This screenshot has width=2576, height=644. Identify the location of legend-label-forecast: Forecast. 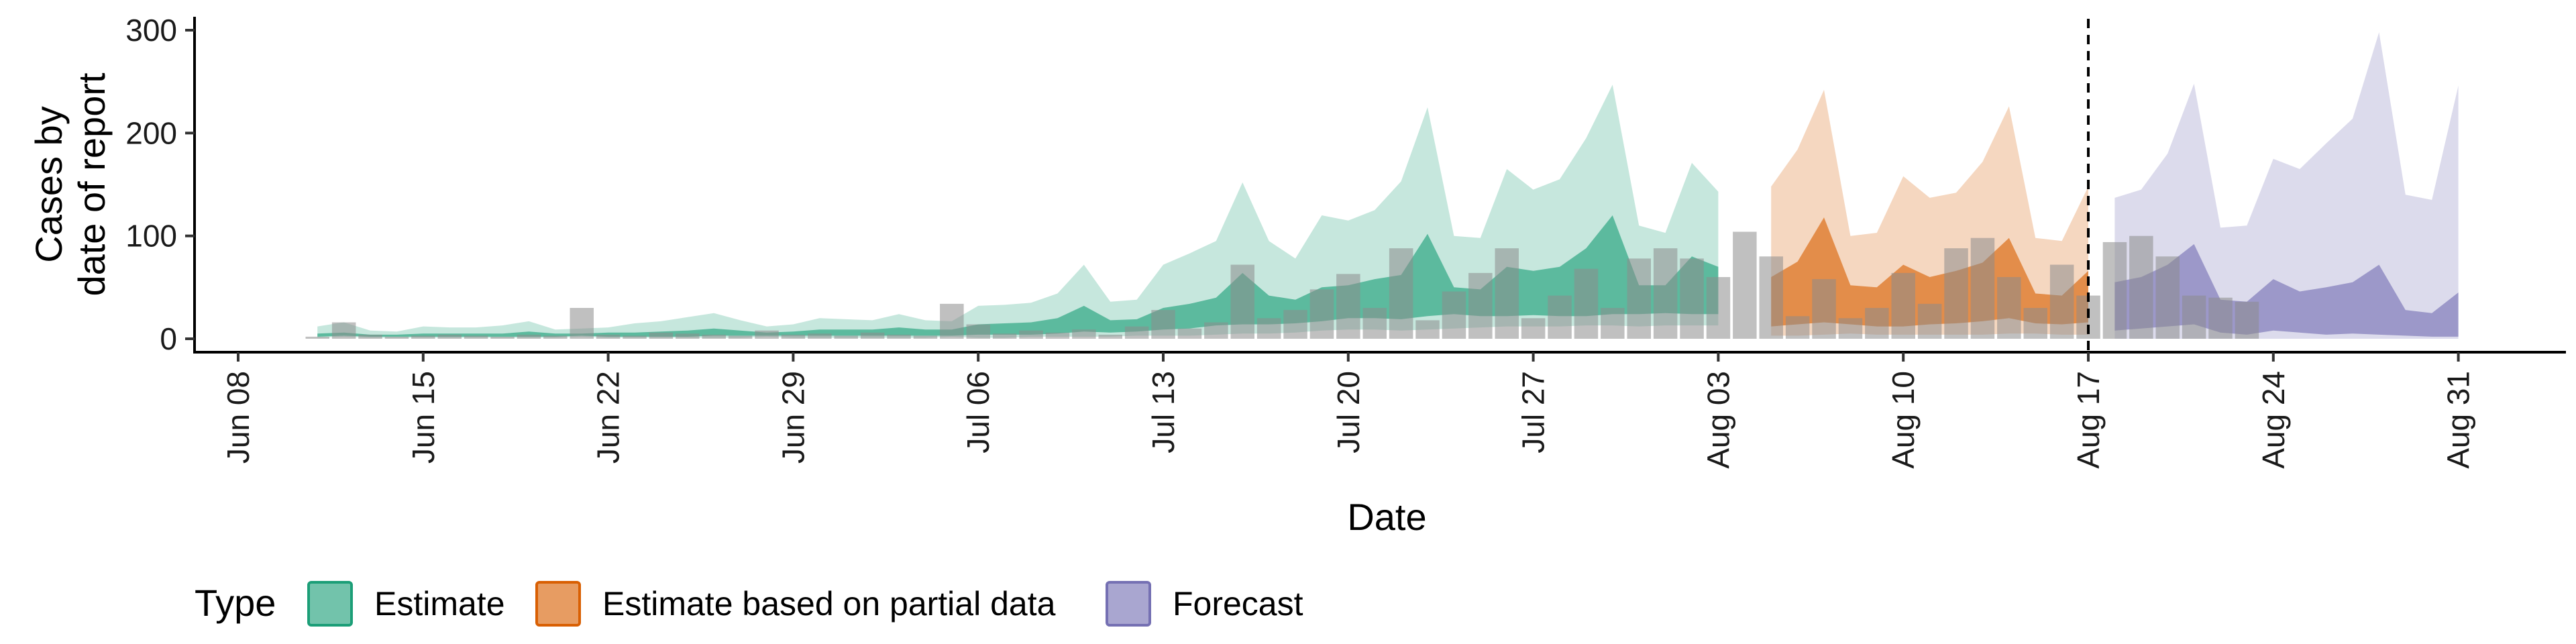
(1238, 604).